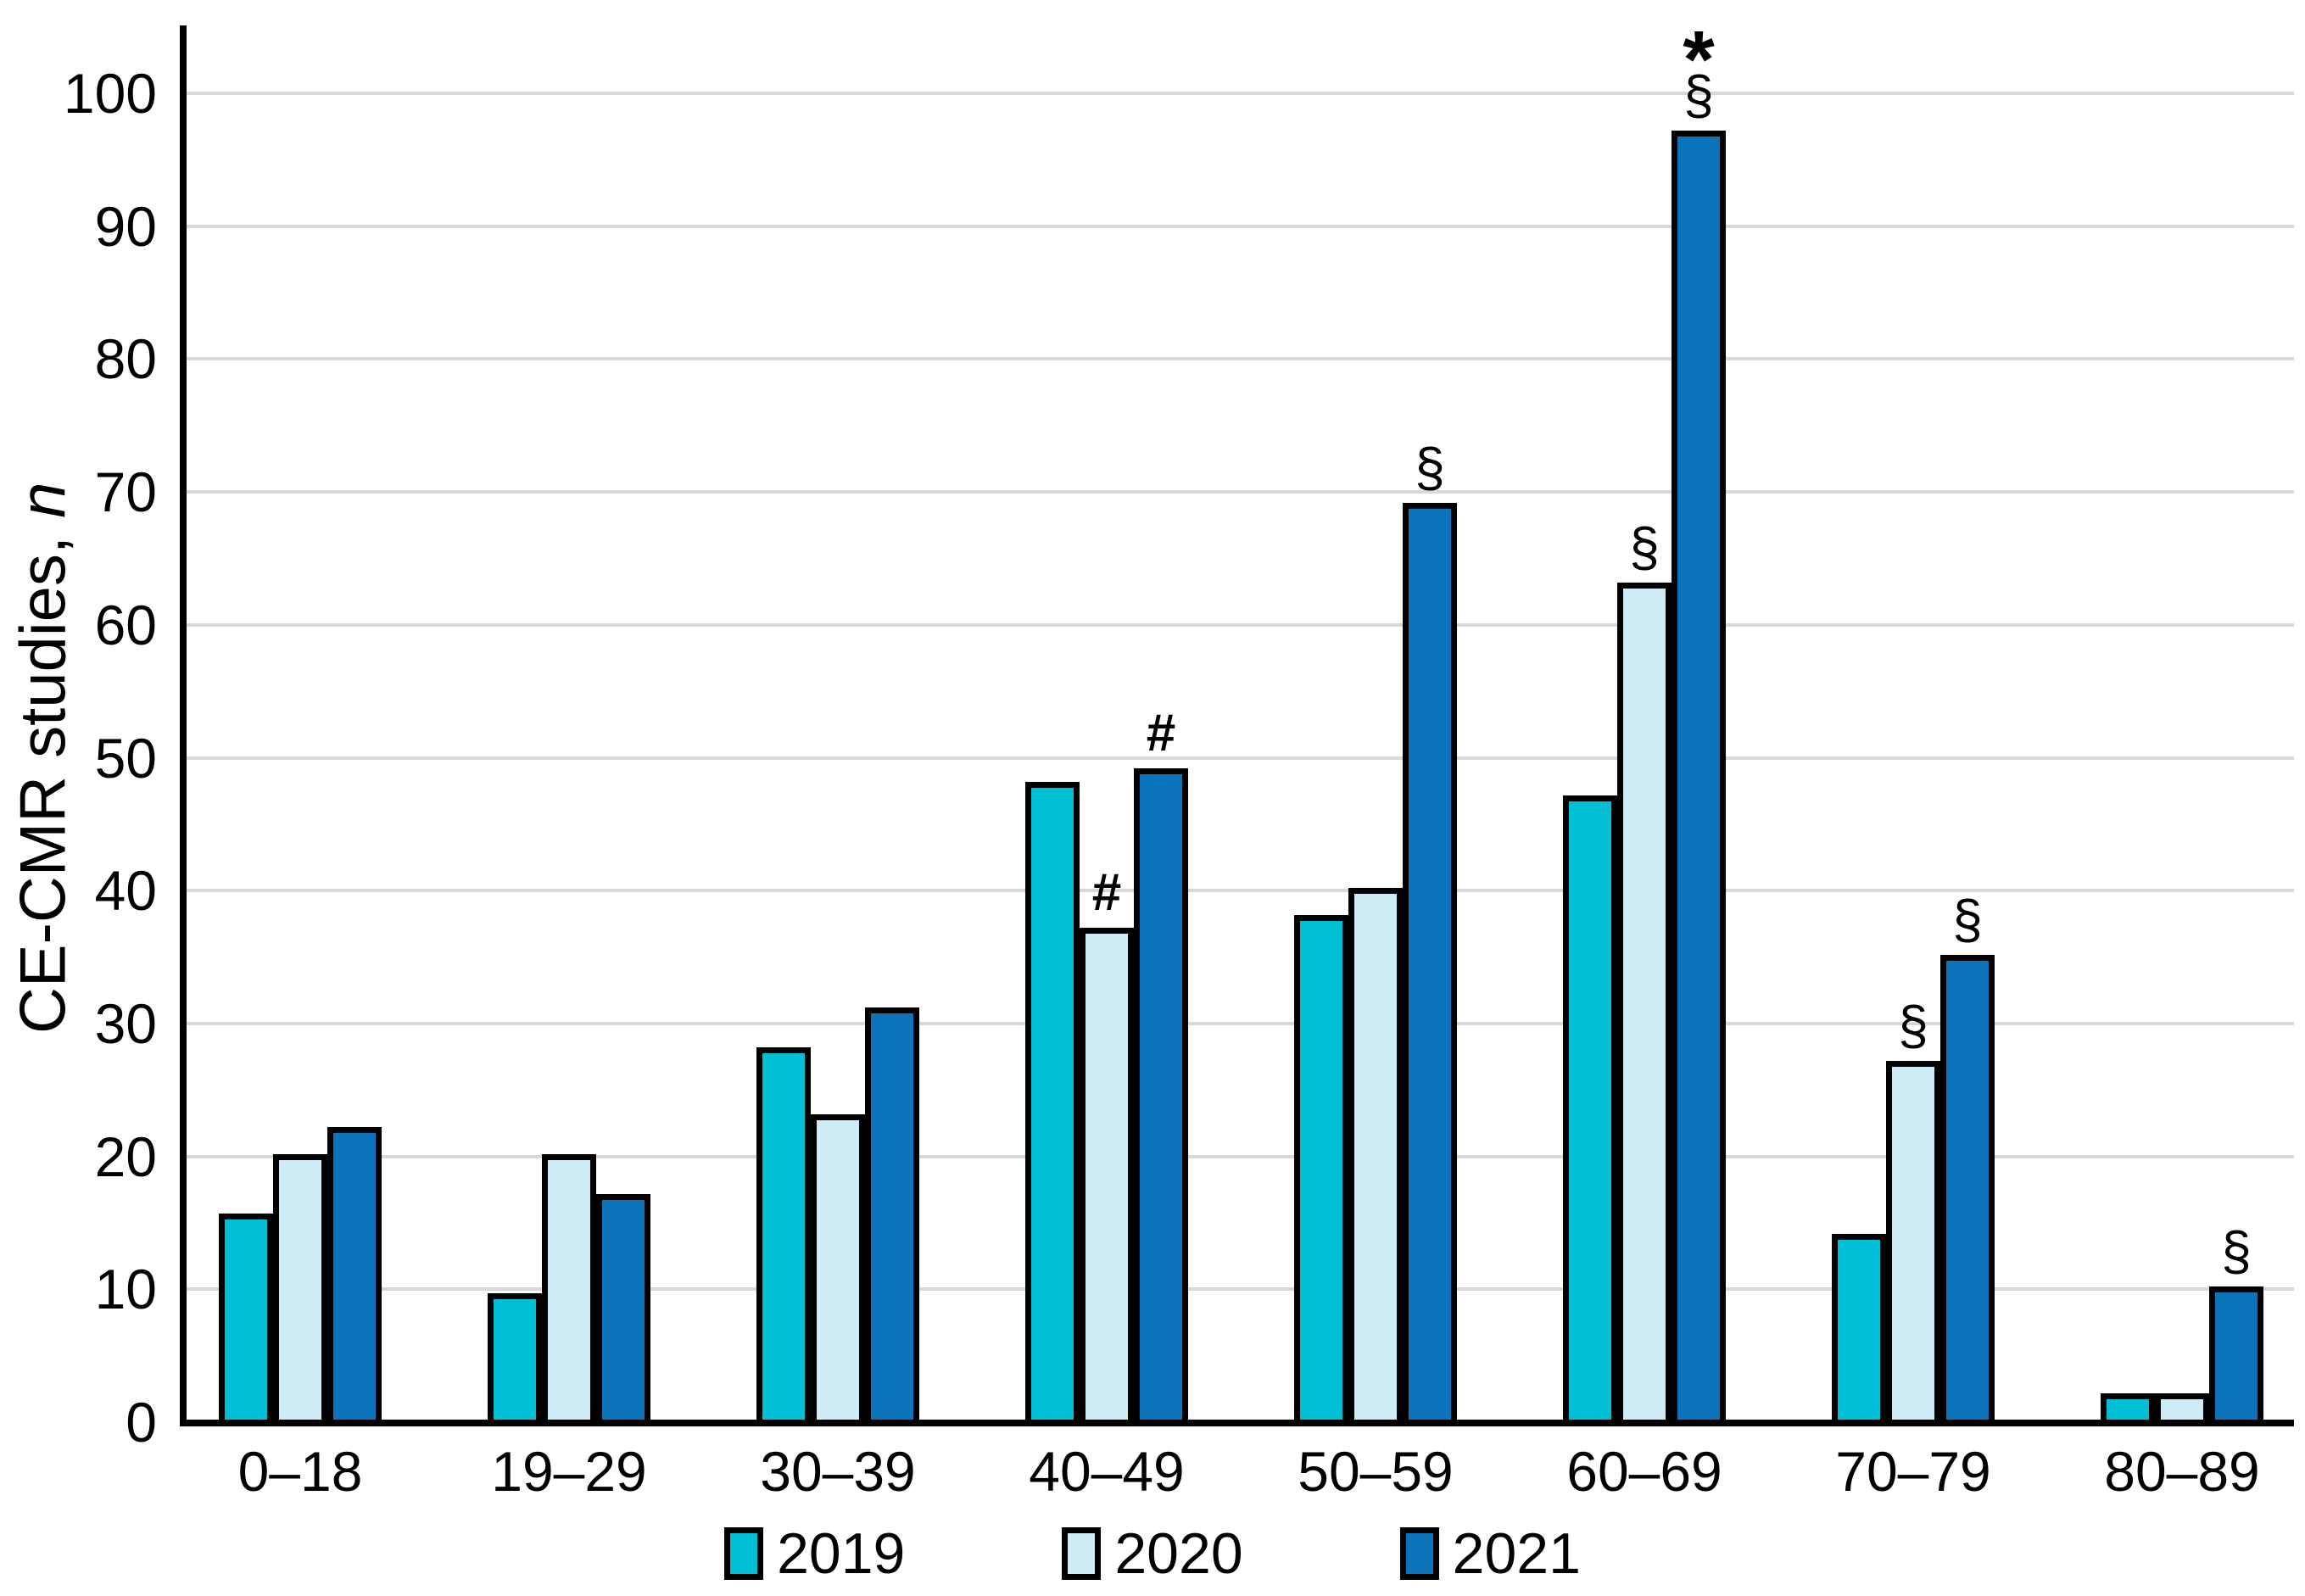 Image resolution: width=2305 pixels, height=1596 pixels. What do you see at coordinates (1968, 1190) in the screenshot?
I see `bar-2021-70–79` at bounding box center [1968, 1190].